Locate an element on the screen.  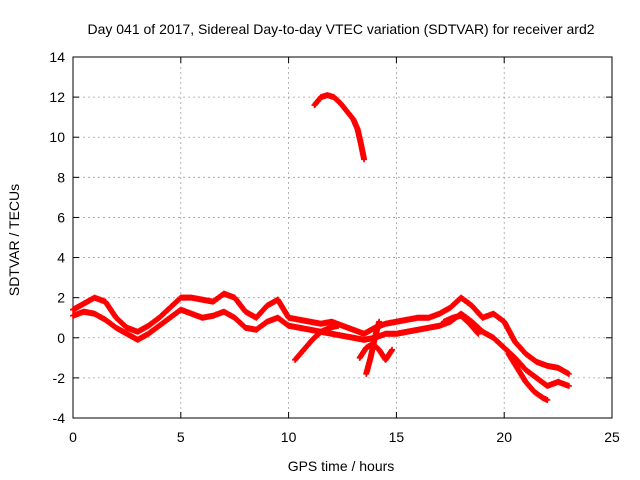
x-tick-label: 15 is located at coordinates (397, 437).